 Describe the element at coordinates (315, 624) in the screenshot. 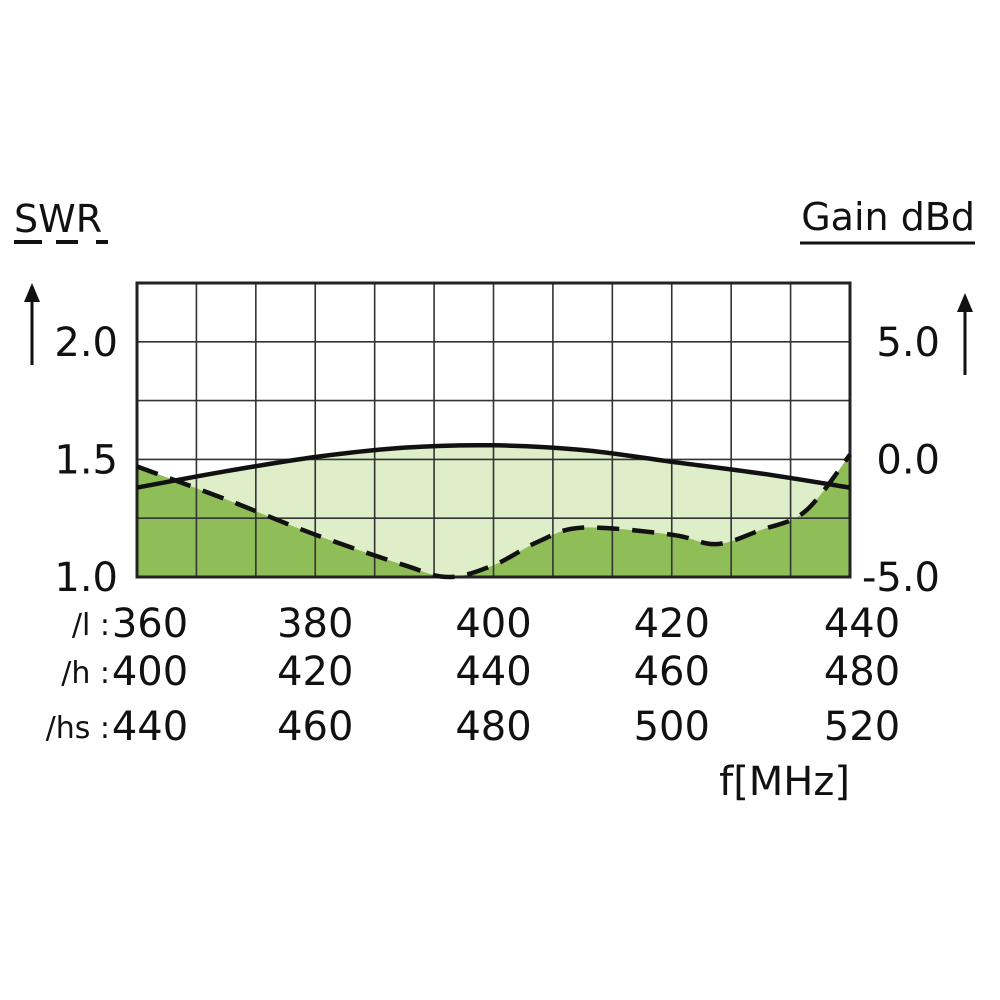

I see `x-tick-label: 380` at that location.